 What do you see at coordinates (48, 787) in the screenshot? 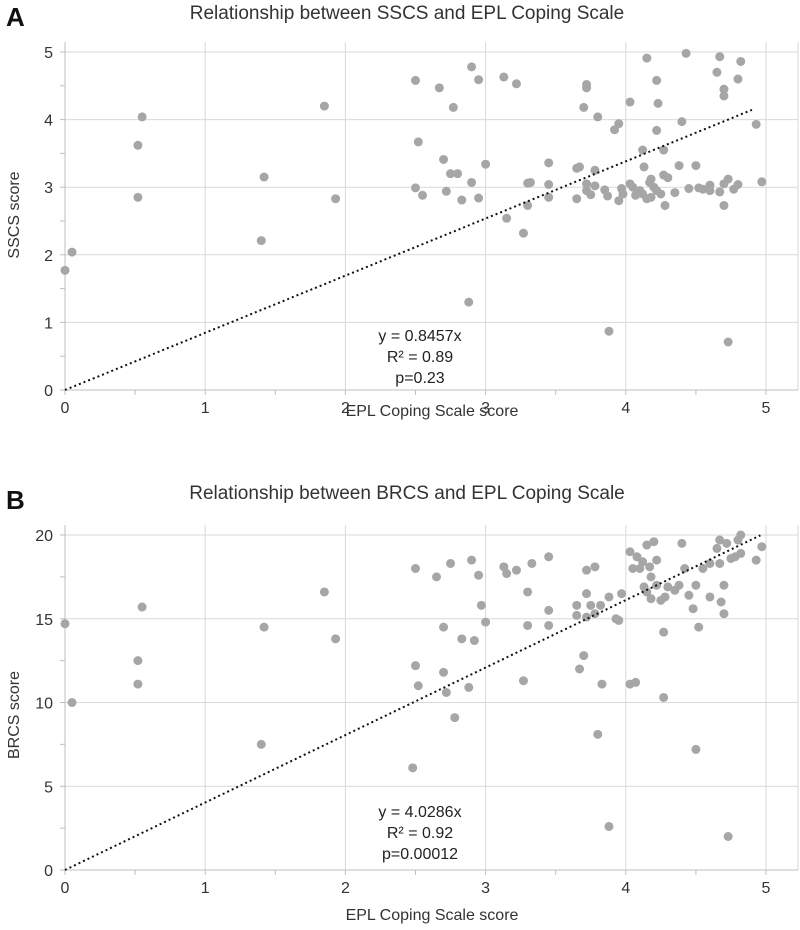
I see `panel-b-y-tick-label-1: 5` at bounding box center [48, 787].